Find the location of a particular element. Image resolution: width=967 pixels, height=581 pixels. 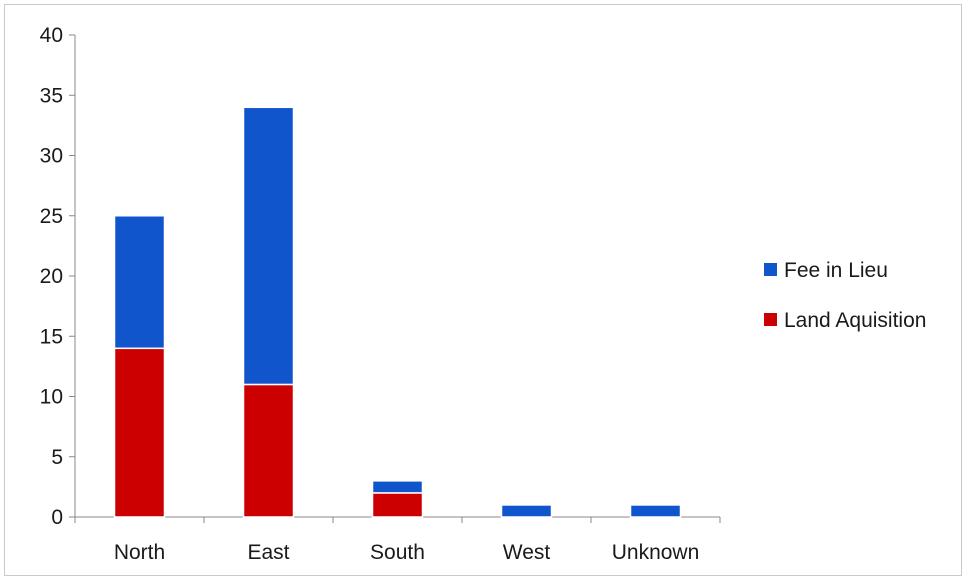

bar-north-fee-in-lieu is located at coordinates (139, 282).